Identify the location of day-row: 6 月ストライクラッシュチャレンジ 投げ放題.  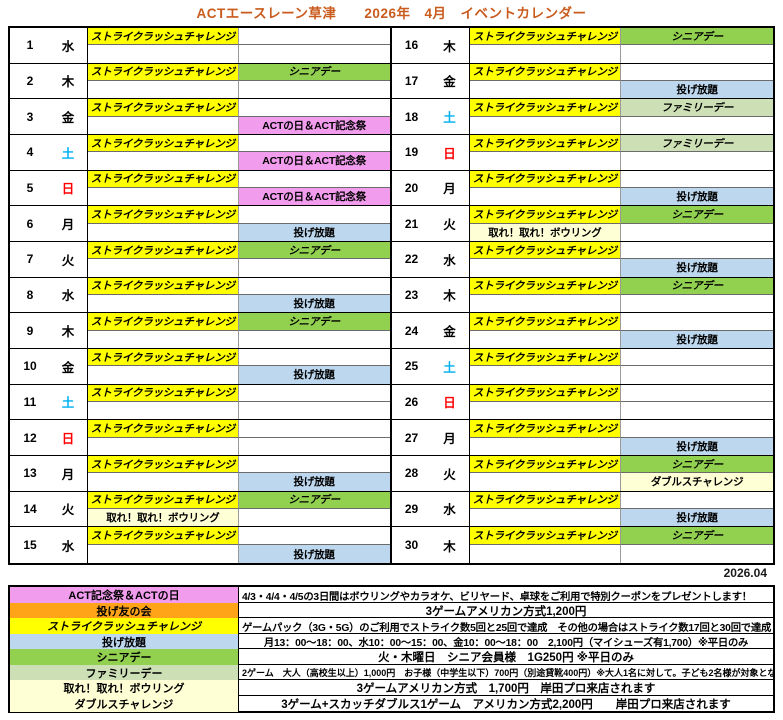
(200, 224).